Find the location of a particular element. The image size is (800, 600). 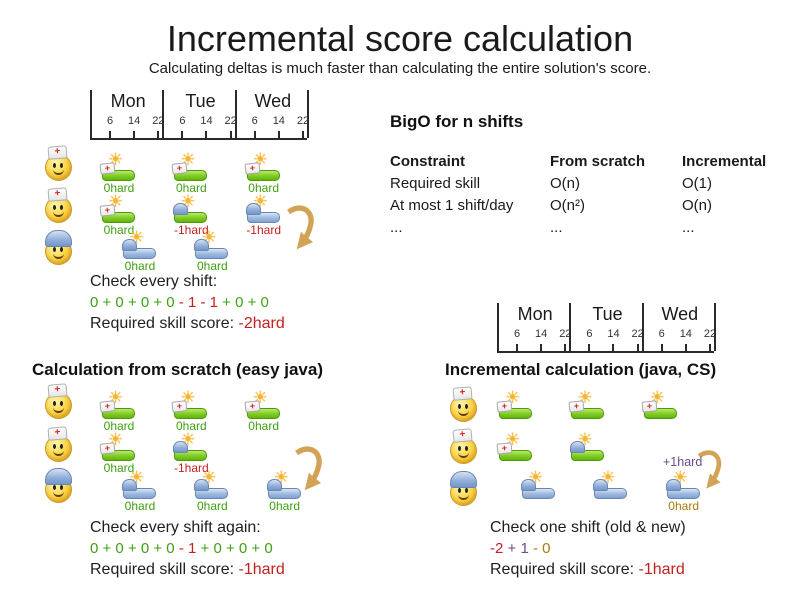

score-line: Required skill score: -2hard is located at coordinates (187, 323).